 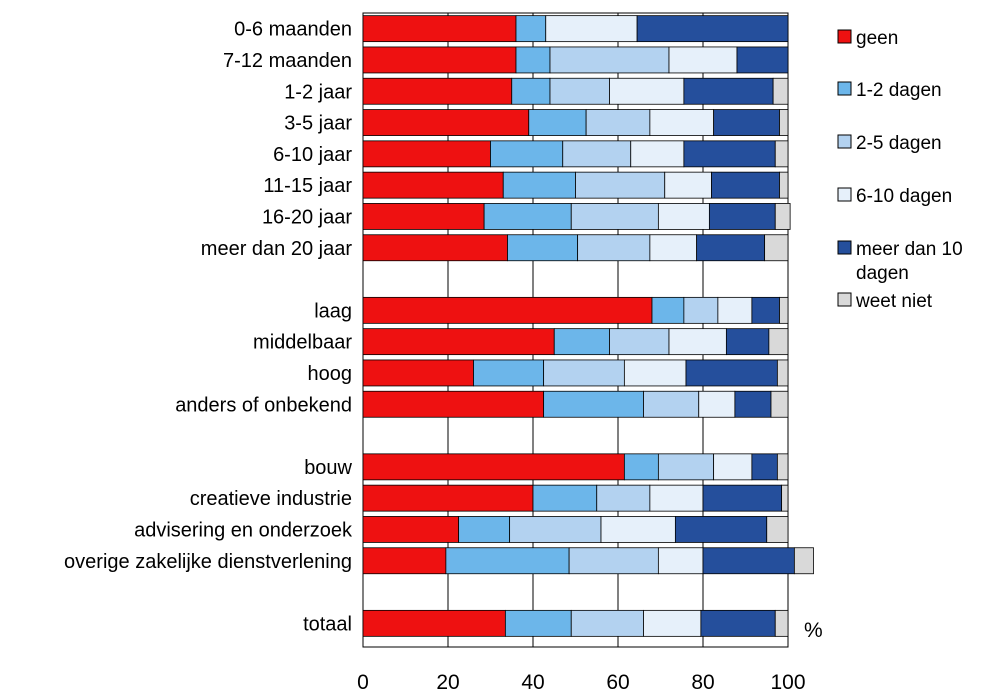 What do you see at coordinates (293, 30) in the screenshot?
I see `category-label: 0-6 maanden` at bounding box center [293, 30].